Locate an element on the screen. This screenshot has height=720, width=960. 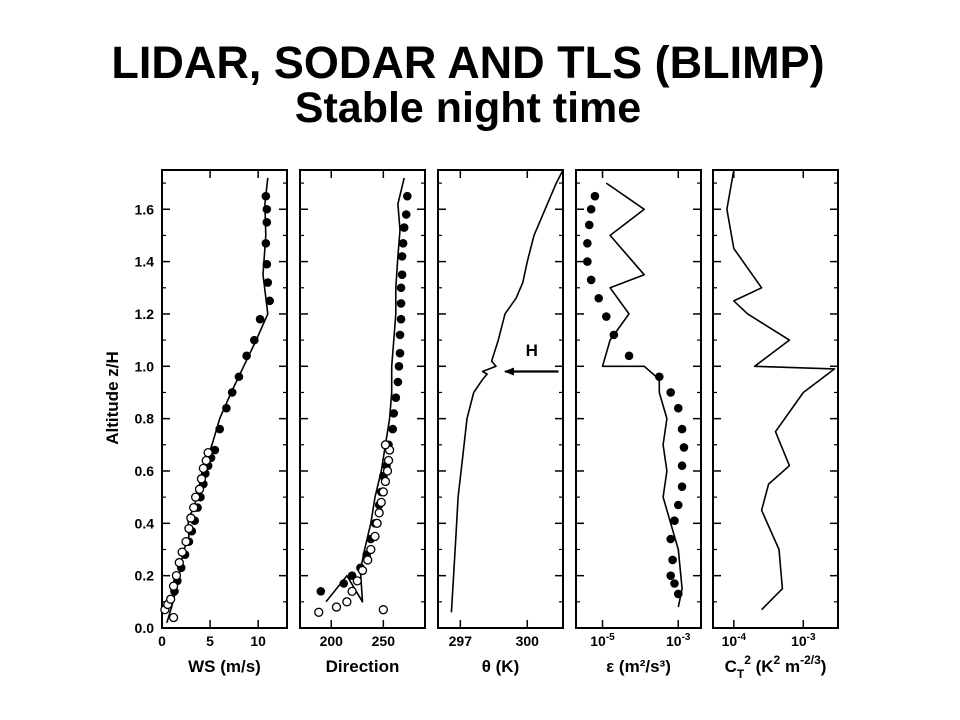
y-tick-label: 0.8 is located at coordinates (145, 419).